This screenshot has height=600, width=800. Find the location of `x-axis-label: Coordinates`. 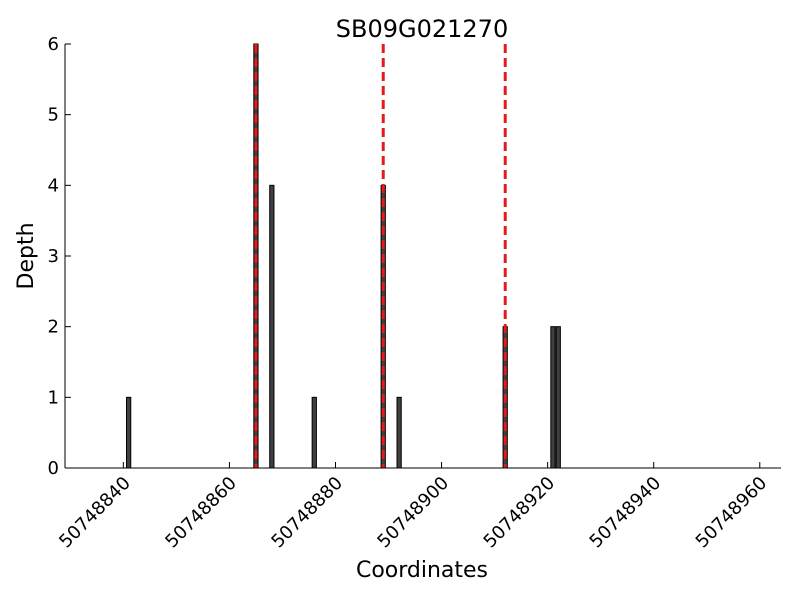

x-axis-label: Coordinates is located at coordinates (422, 570).